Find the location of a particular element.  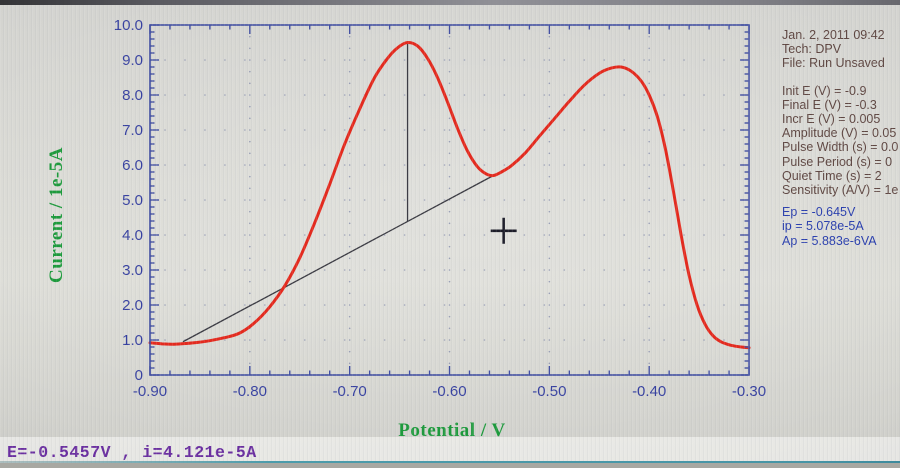

param-line: Final E (V) = -0.3 is located at coordinates (829, 104).